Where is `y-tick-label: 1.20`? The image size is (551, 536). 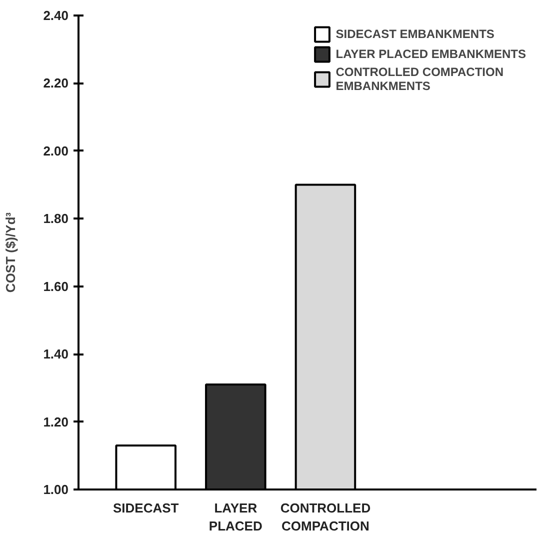
y-tick-label: 1.20 is located at coordinates (56, 422).